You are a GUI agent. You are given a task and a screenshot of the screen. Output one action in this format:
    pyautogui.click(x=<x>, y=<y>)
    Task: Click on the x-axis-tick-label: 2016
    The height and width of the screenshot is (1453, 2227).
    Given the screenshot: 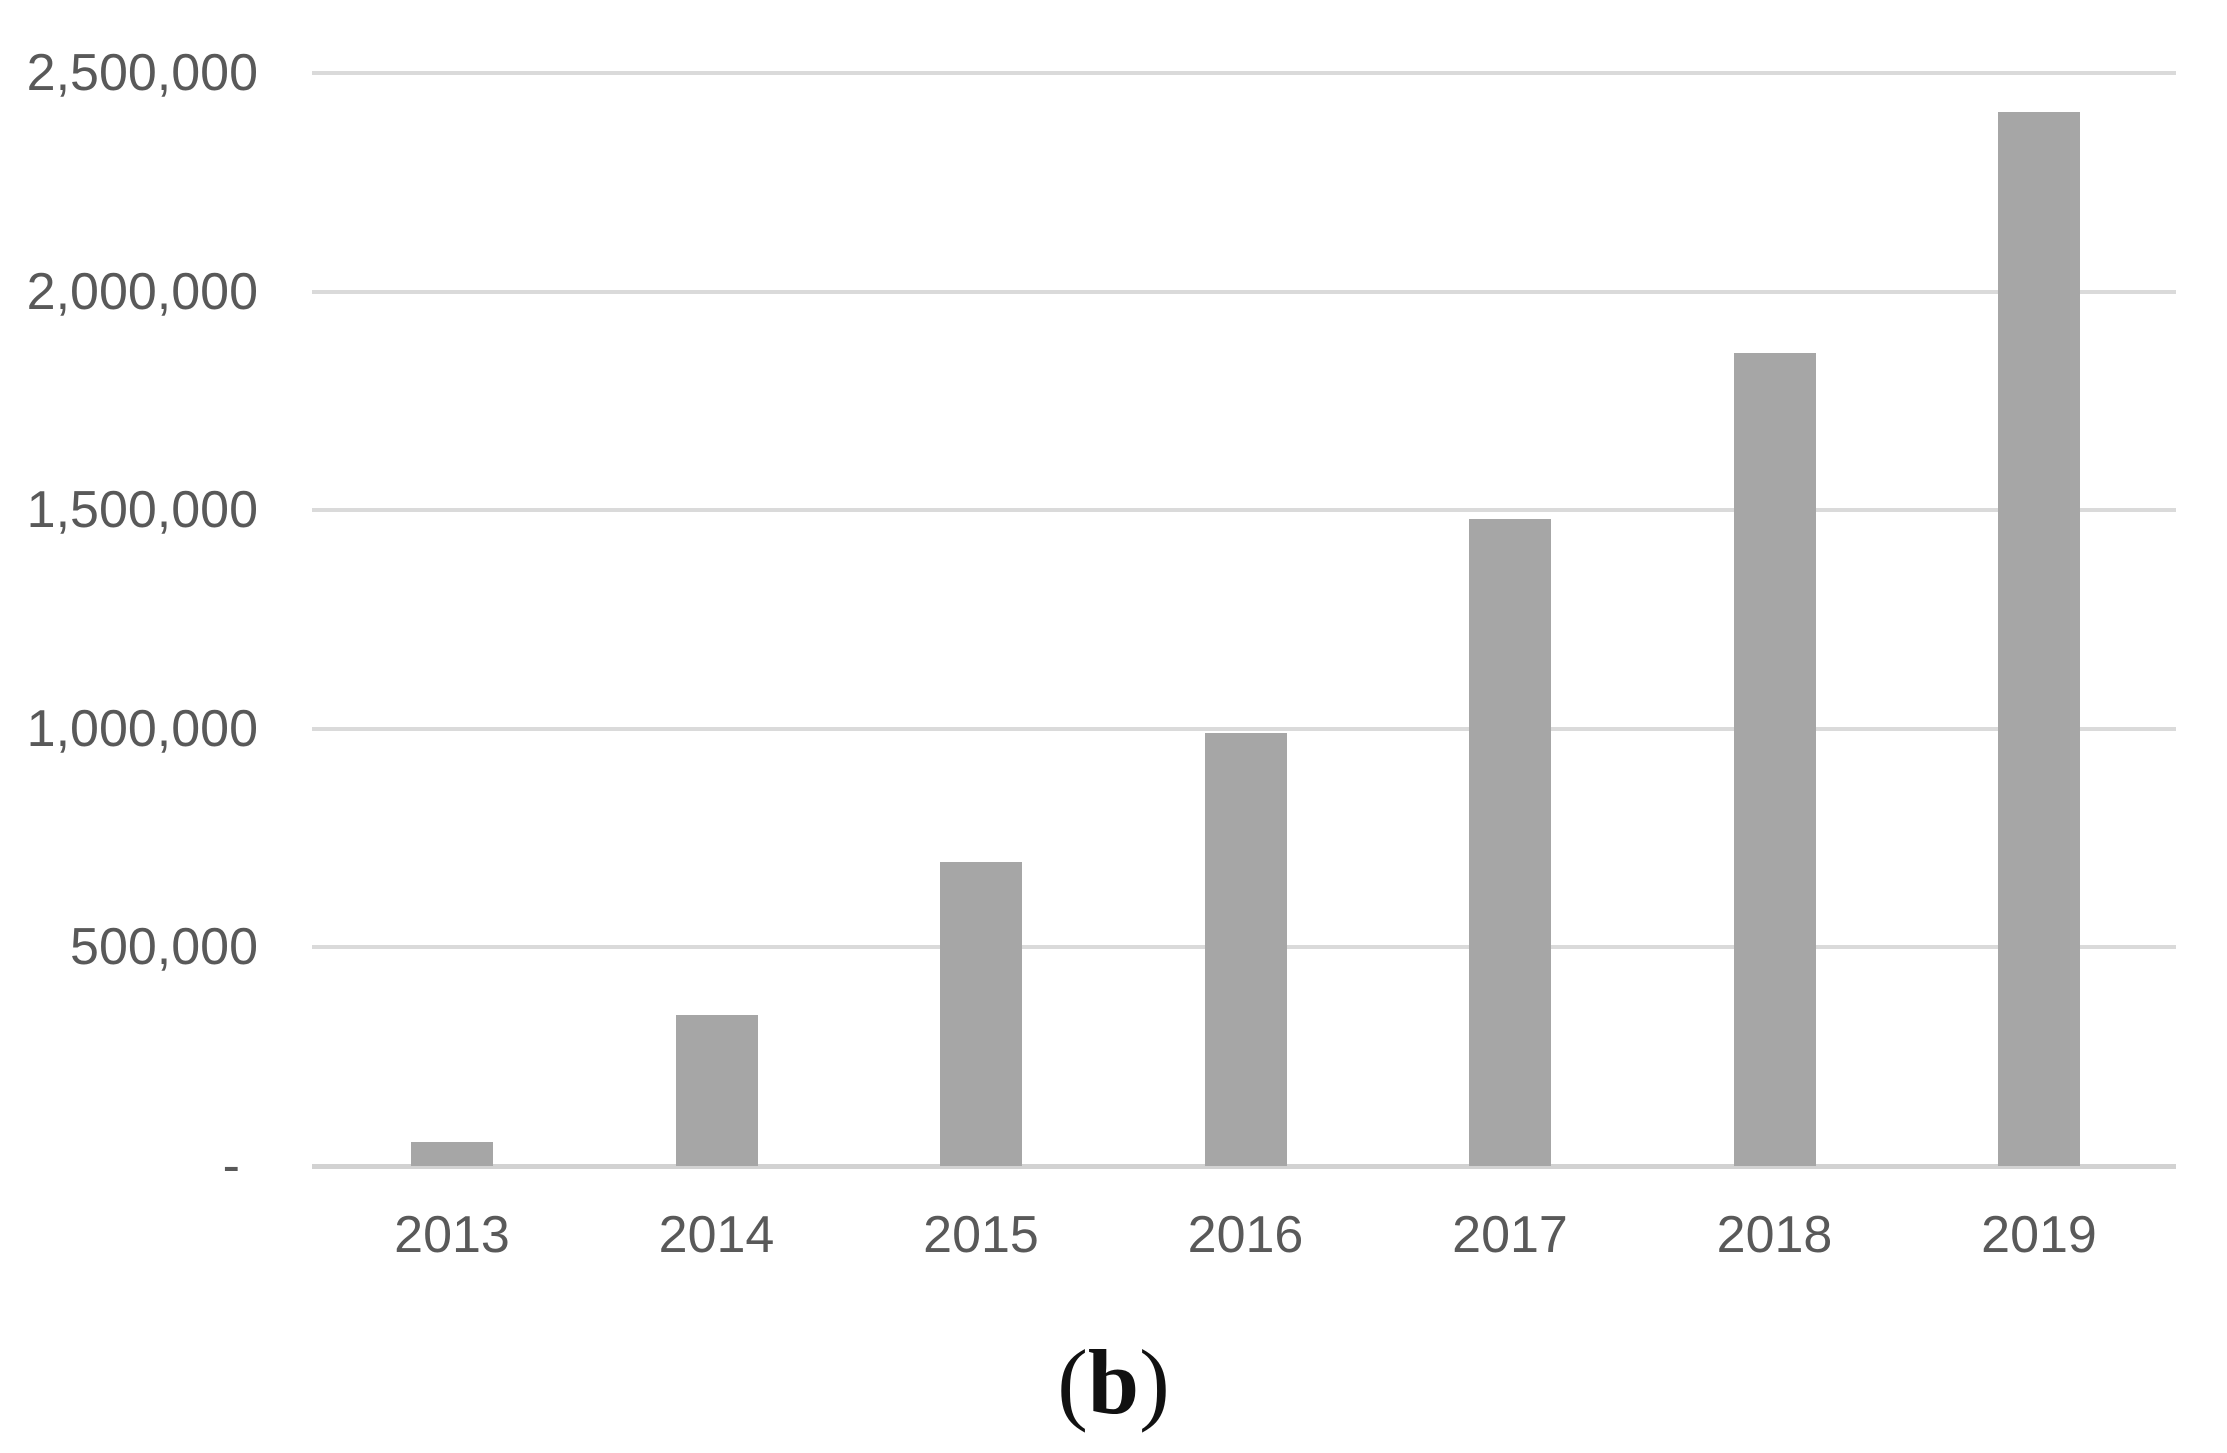 What is the action you would take?
    pyautogui.click(x=1245, y=1235)
    